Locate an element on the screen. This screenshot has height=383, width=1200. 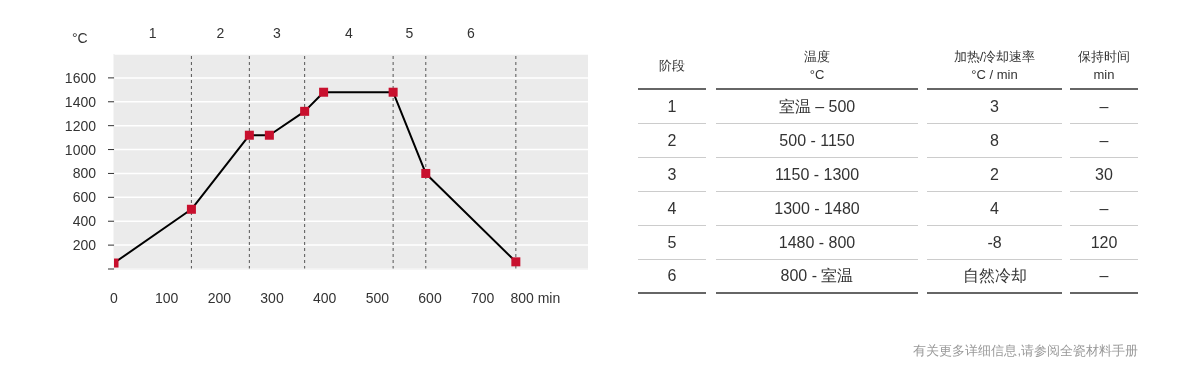
y-tick-label: 800 is located at coordinates (84, 173).